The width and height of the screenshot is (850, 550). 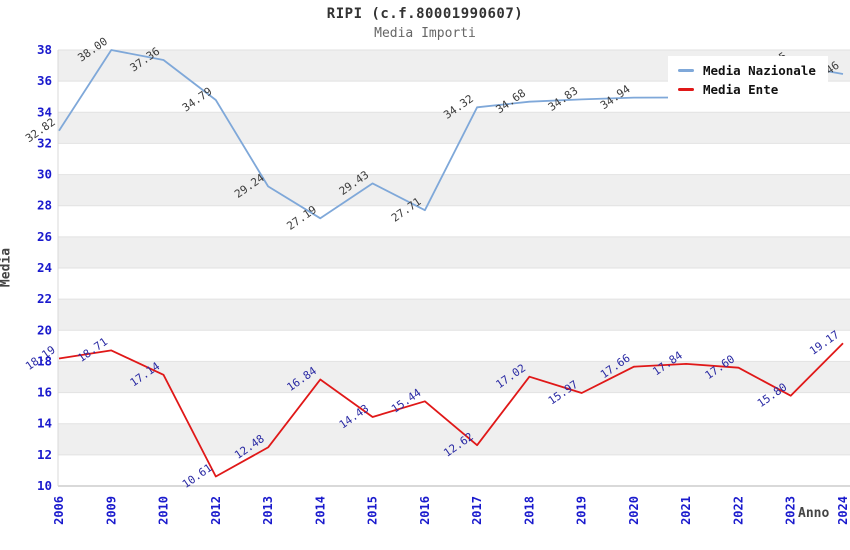 I want to click on x-tick-label: 2014, so click(x=320, y=510).